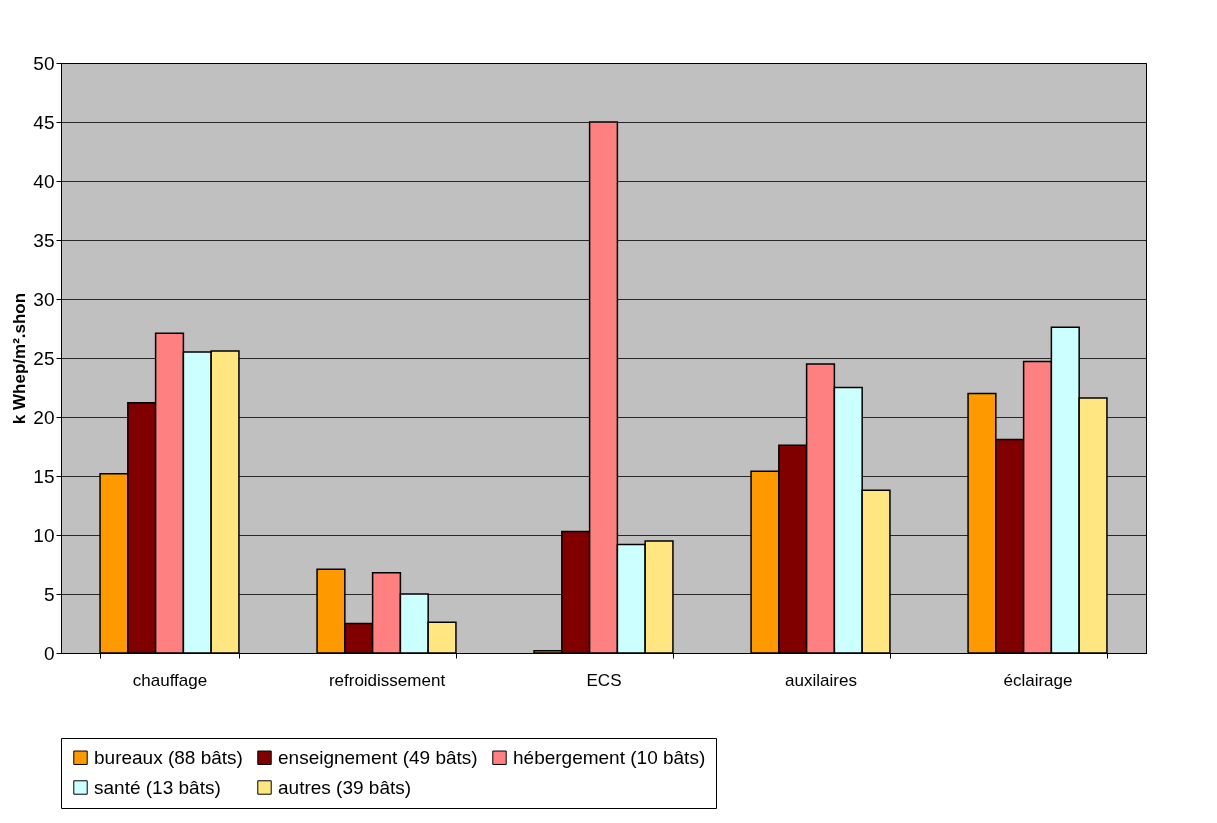 This screenshot has height=823, width=1217. Describe the element at coordinates (604, 680) in the screenshot. I see `x-tick-label: ECS` at that location.